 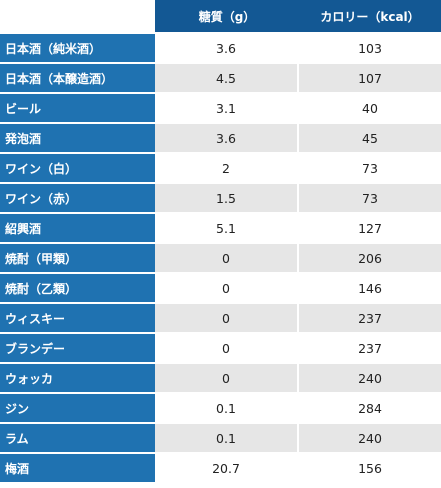 What do you see at coordinates (77, 409) in the screenshot?
I see `row-name-cell: ジン` at bounding box center [77, 409].